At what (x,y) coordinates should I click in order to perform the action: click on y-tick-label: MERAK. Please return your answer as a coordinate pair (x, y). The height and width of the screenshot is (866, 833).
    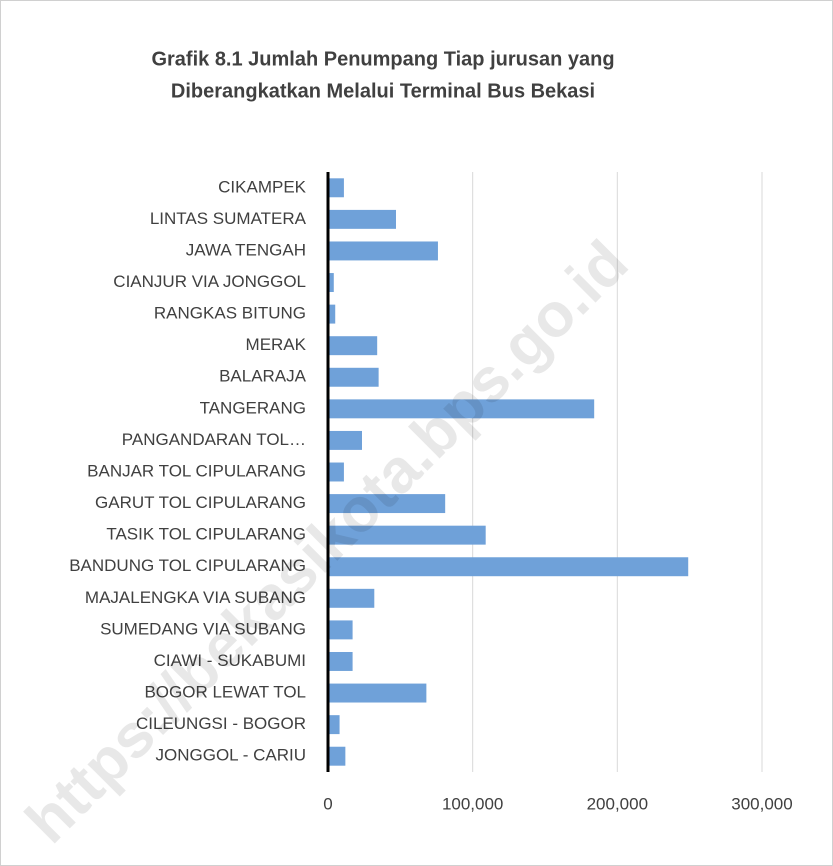
    Looking at the image, I should click on (276, 344).